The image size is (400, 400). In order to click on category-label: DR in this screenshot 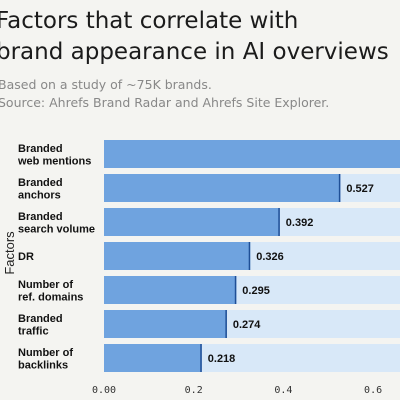, I will do `click(26, 257)`.